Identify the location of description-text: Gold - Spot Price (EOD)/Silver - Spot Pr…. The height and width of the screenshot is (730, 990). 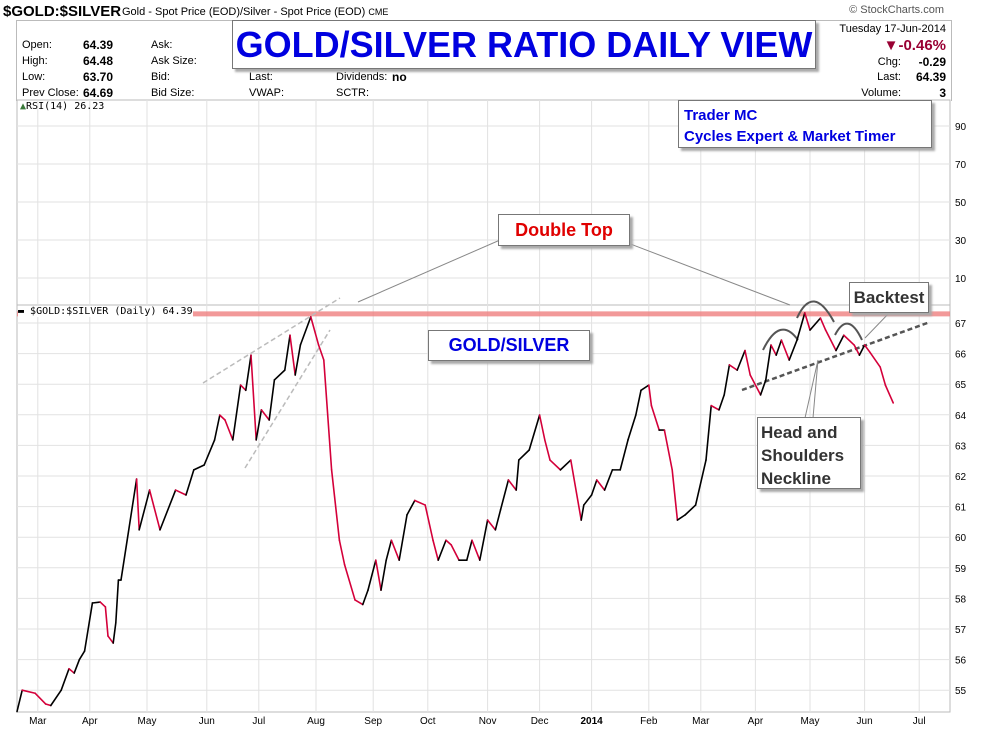
(244, 12).